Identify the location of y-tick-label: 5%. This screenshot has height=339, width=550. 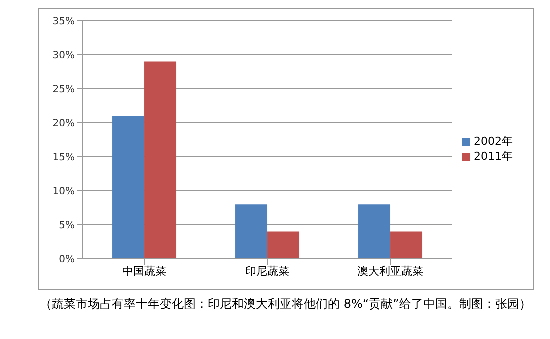
(67, 226).